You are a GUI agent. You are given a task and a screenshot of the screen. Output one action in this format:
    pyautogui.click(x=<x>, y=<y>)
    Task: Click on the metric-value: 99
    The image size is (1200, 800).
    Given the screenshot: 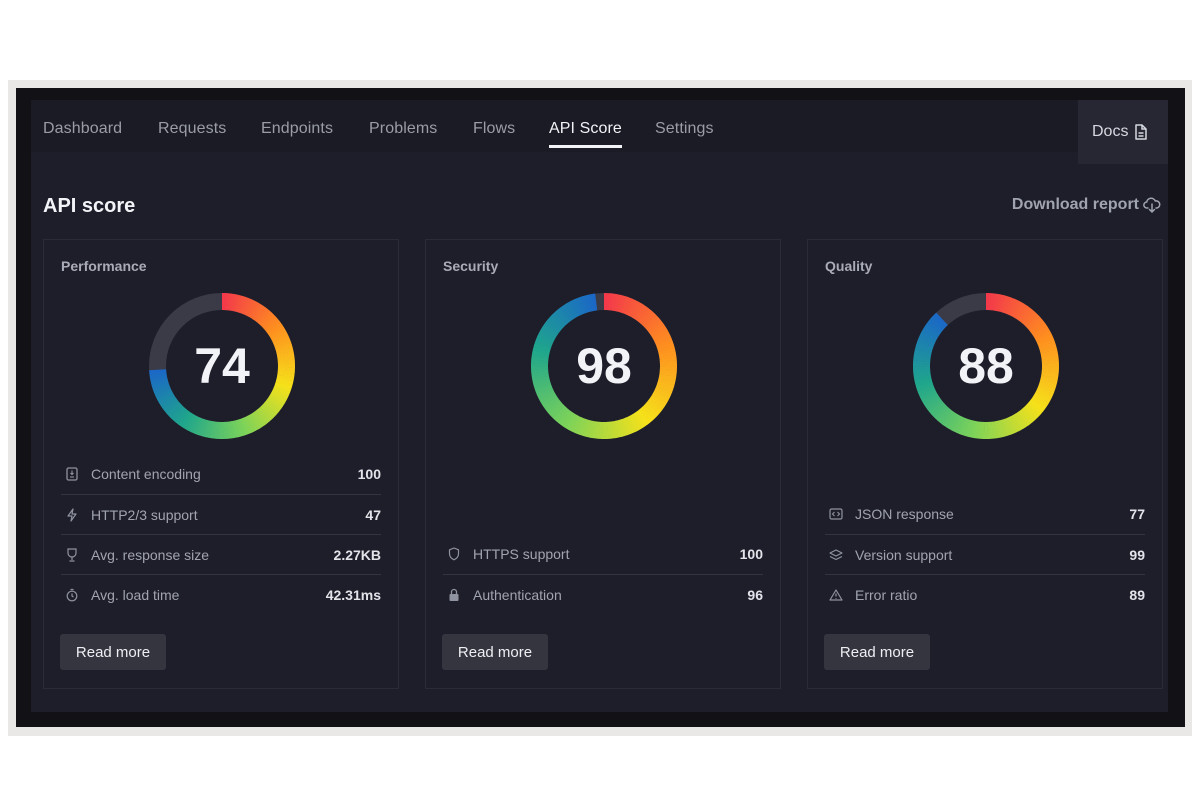 What is the action you would take?
    pyautogui.click(x=1137, y=555)
    